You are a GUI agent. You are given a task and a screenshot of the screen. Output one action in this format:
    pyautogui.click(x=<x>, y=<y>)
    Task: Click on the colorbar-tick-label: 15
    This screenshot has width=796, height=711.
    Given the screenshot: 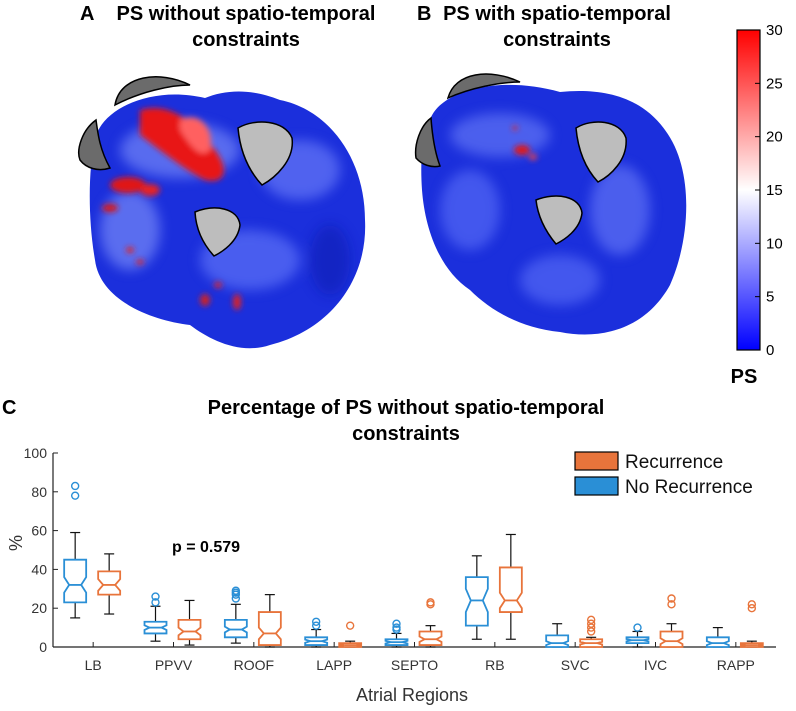 What is the action you would take?
    pyautogui.click(x=774, y=190)
    